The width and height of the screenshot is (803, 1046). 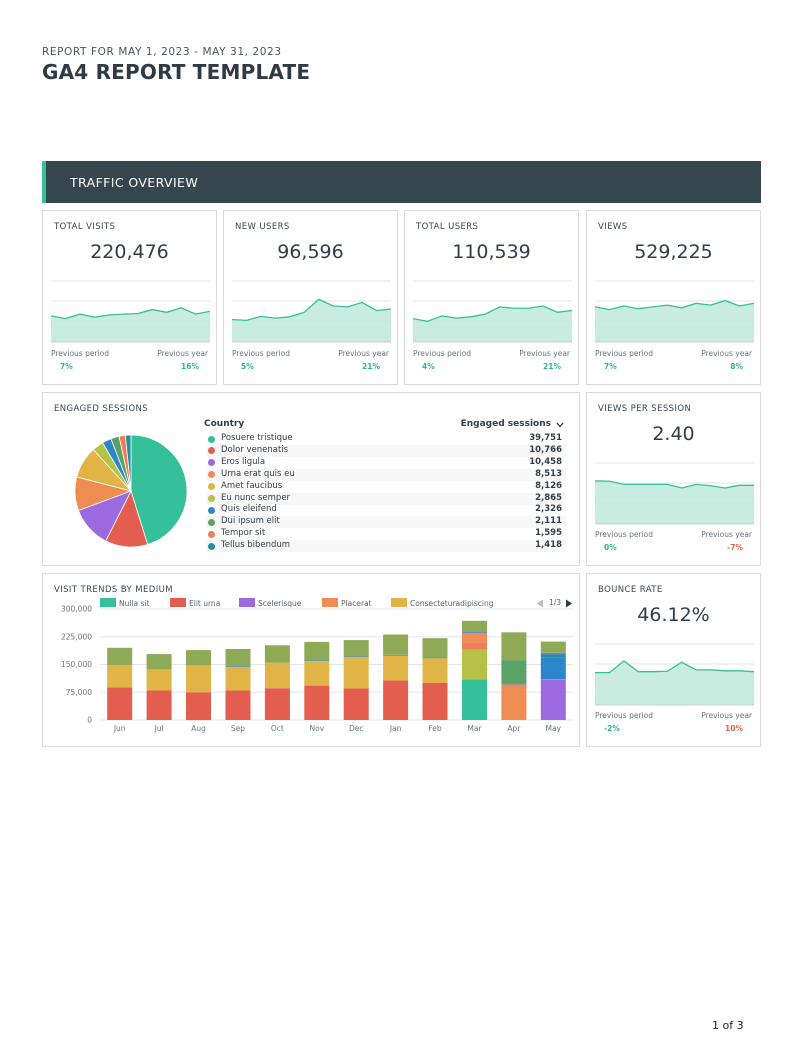 What do you see at coordinates (386, 498) in the screenshot?
I see `table-row: Eu nunc semper 2,865` at bounding box center [386, 498].